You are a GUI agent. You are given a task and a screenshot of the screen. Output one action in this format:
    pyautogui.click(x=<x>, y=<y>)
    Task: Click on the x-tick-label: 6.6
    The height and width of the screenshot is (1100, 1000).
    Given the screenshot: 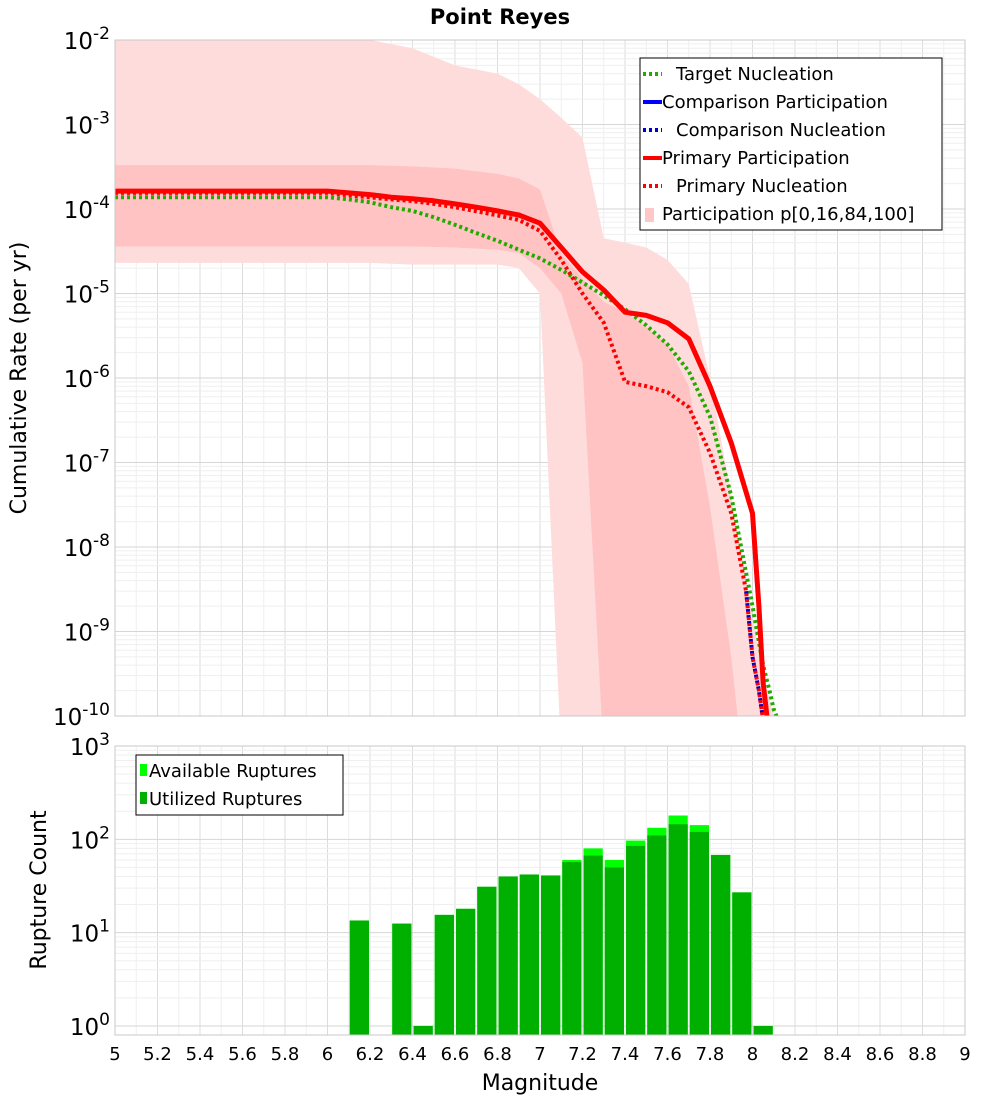 What is the action you would take?
    pyautogui.click(x=455, y=1054)
    